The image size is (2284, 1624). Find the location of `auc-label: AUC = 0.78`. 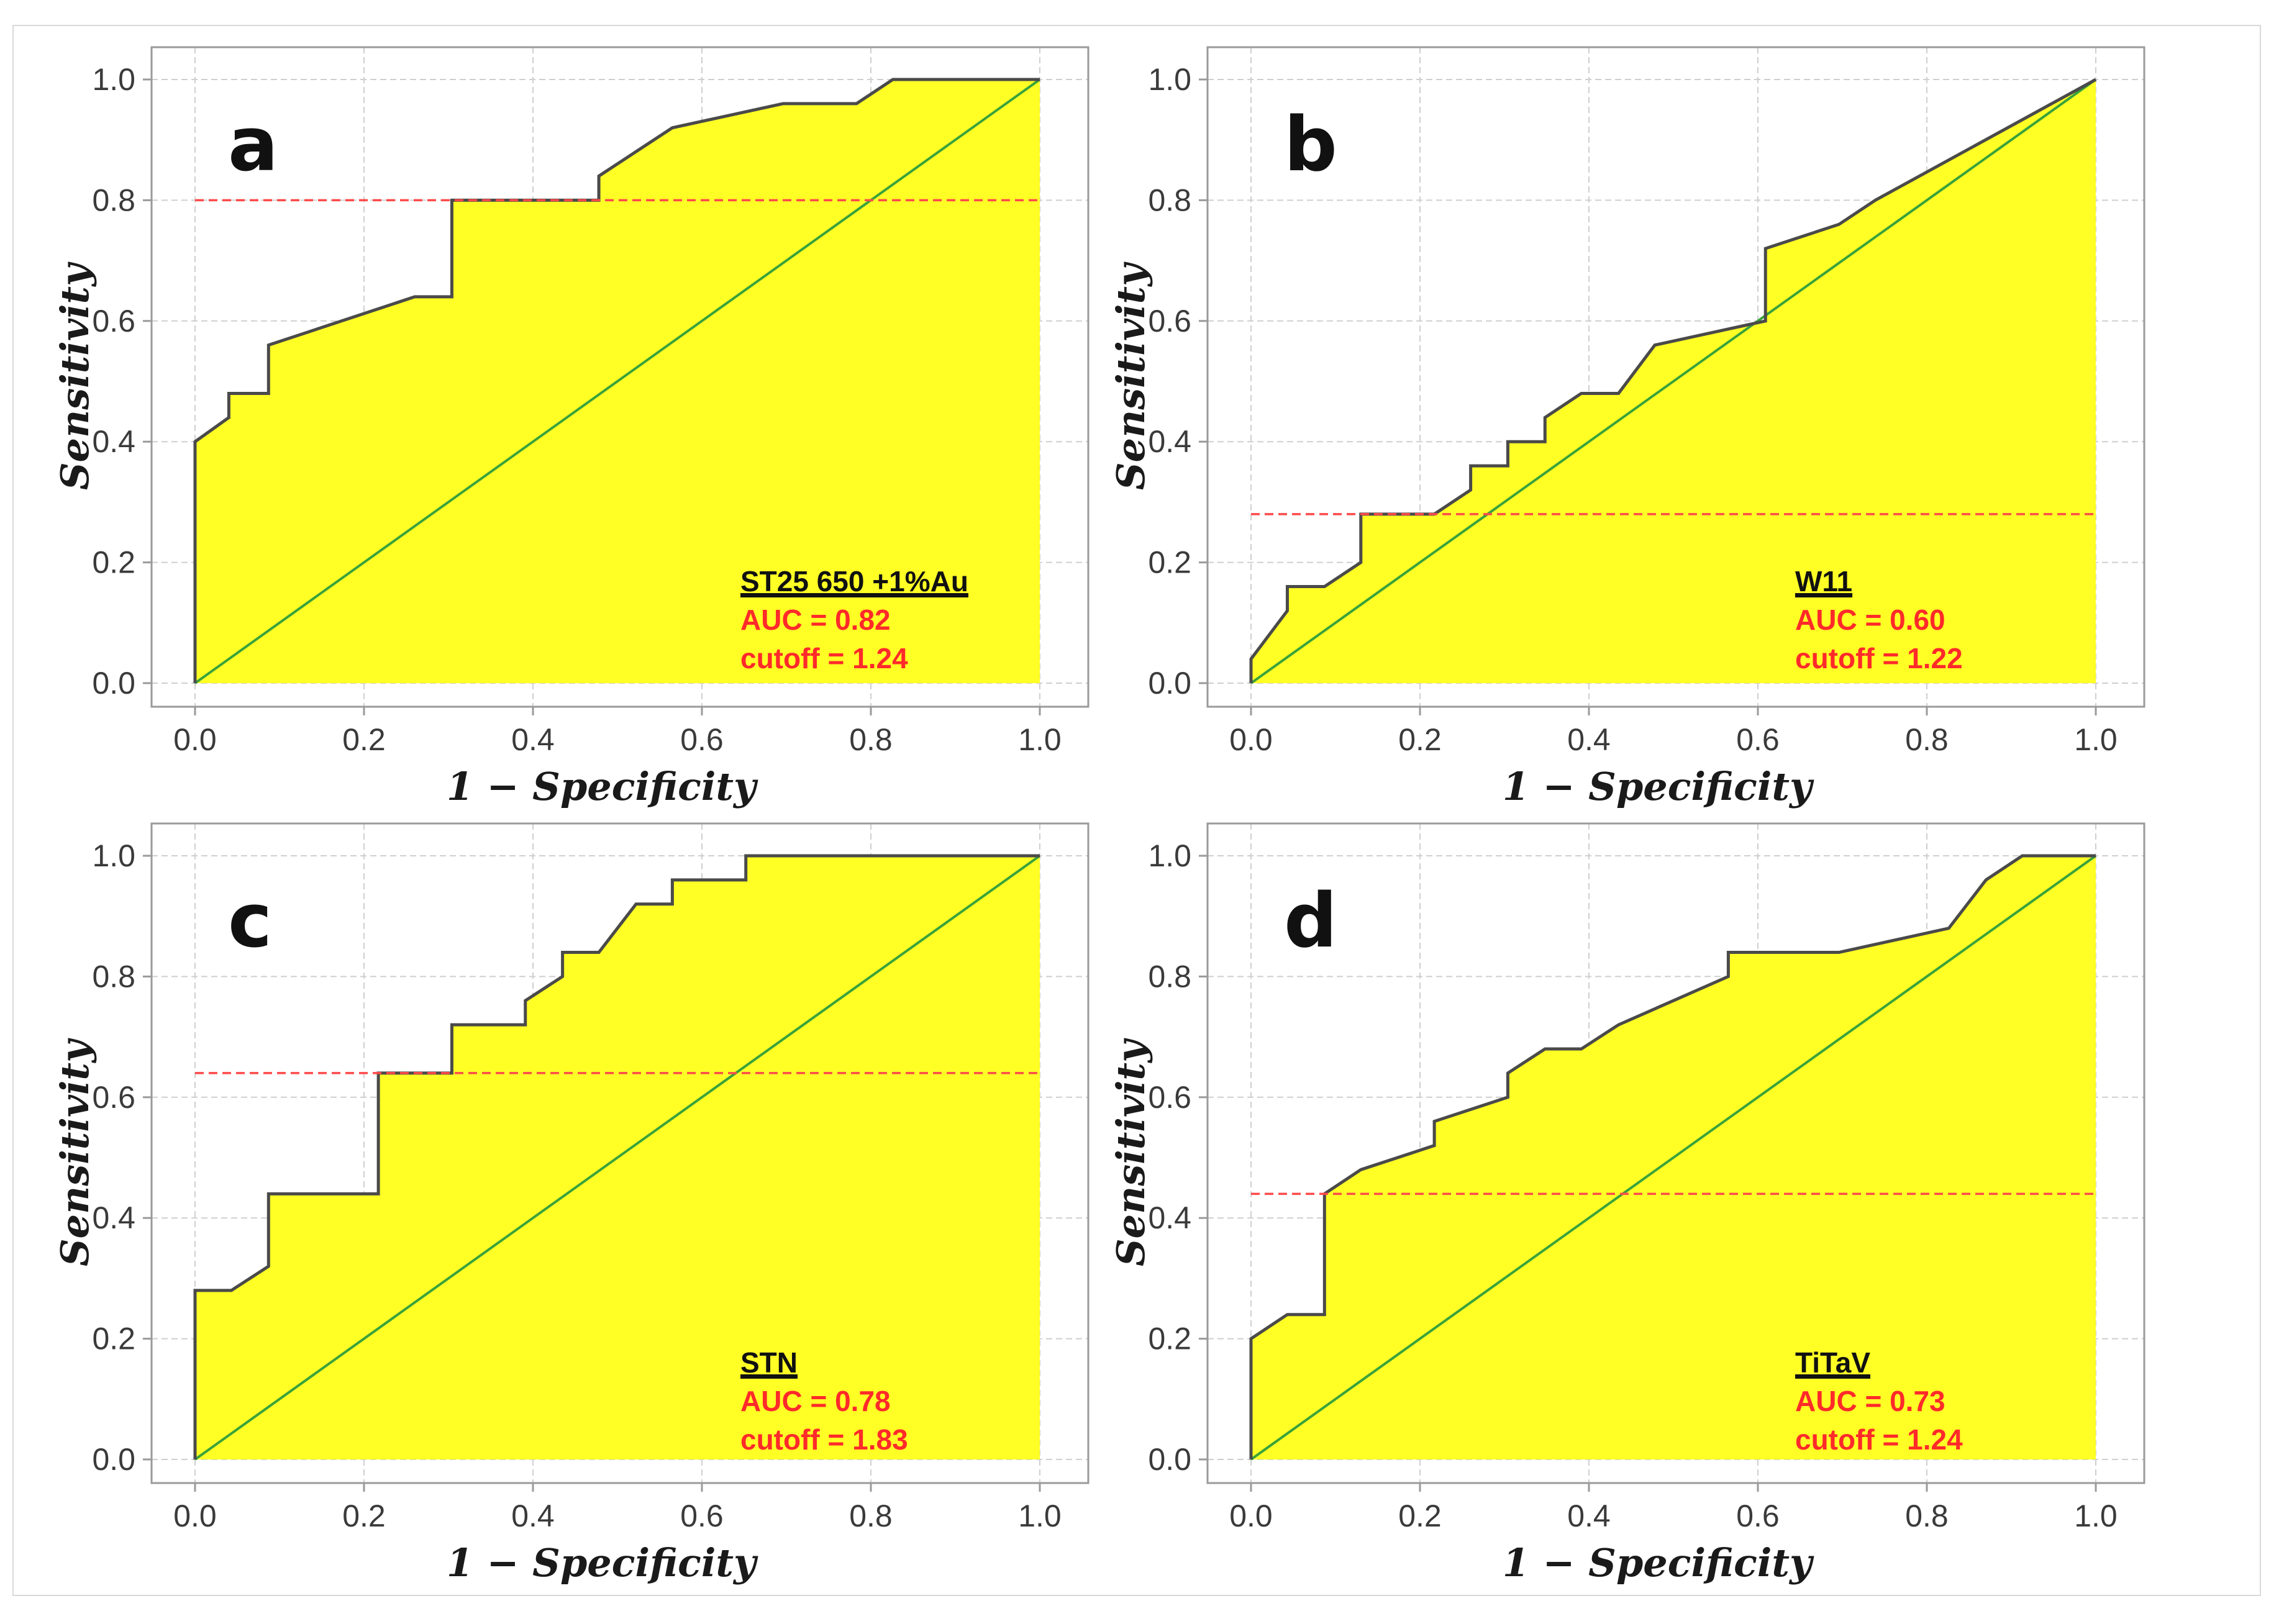

auc-label: AUC = 0.78 is located at coordinates (815, 1401).